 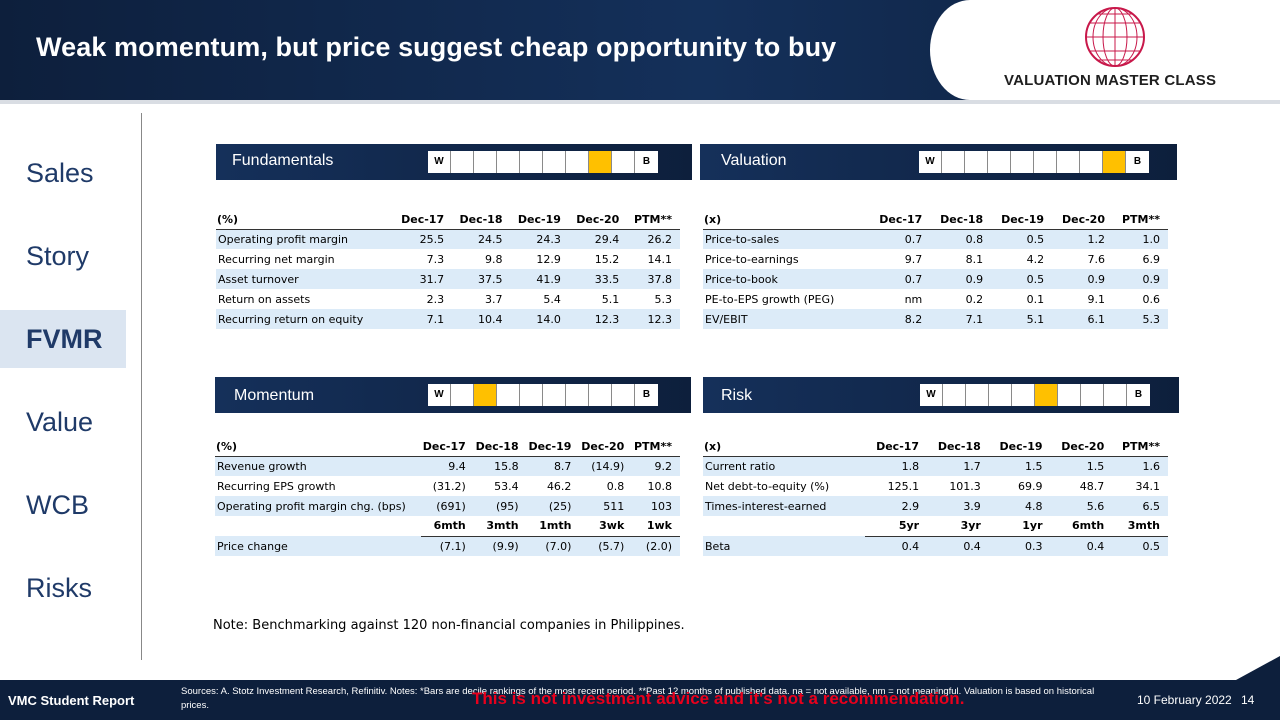 What do you see at coordinates (935, 259) in the screenshot?
I see `table-row: Price-to-earnings 9.7 8.1 4.2 7.6 6.9` at bounding box center [935, 259].